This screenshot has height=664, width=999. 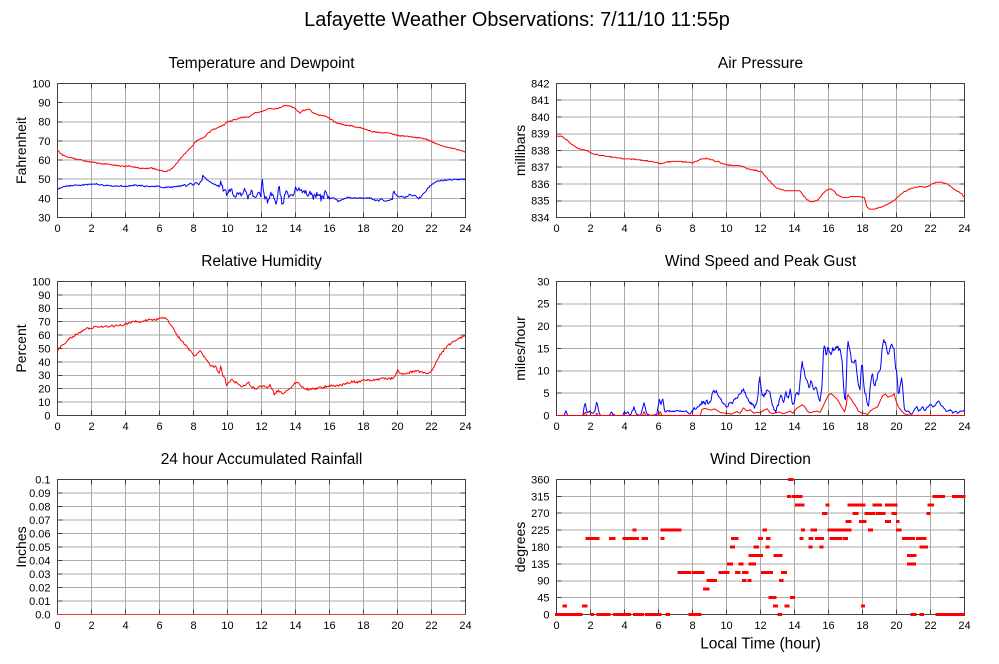 I want to click on svg-text: 225, so click(x=540, y=531).